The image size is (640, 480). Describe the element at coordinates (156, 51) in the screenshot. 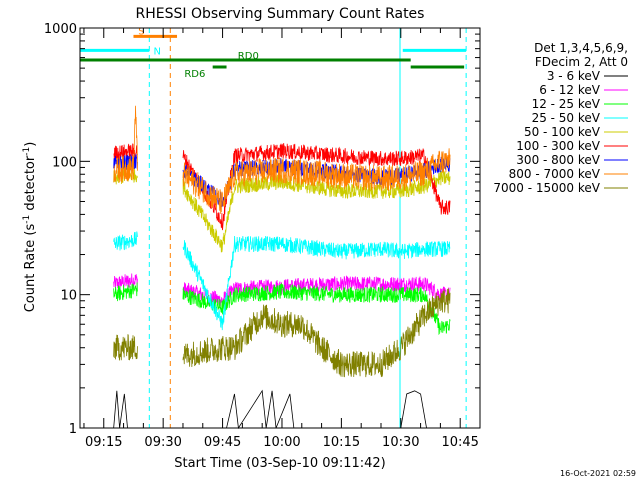

I see `flag-label-n: N` at that location.